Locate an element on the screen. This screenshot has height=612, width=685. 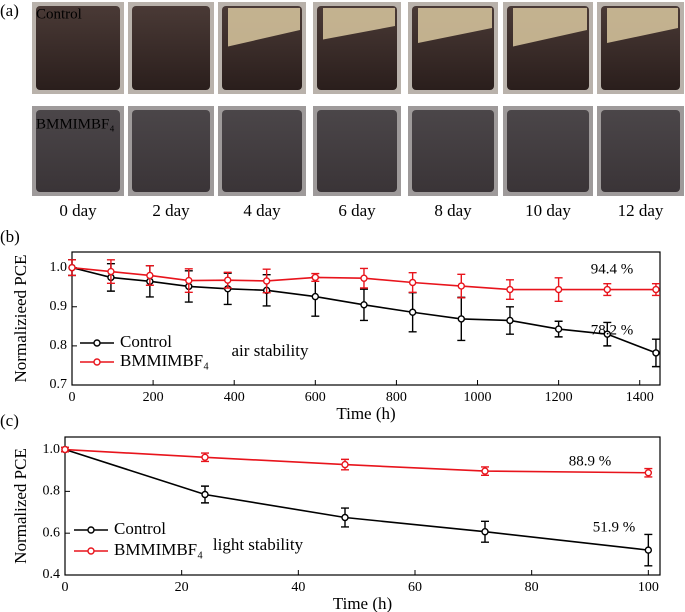
panel-label: (b) is located at coordinates (10, 236).